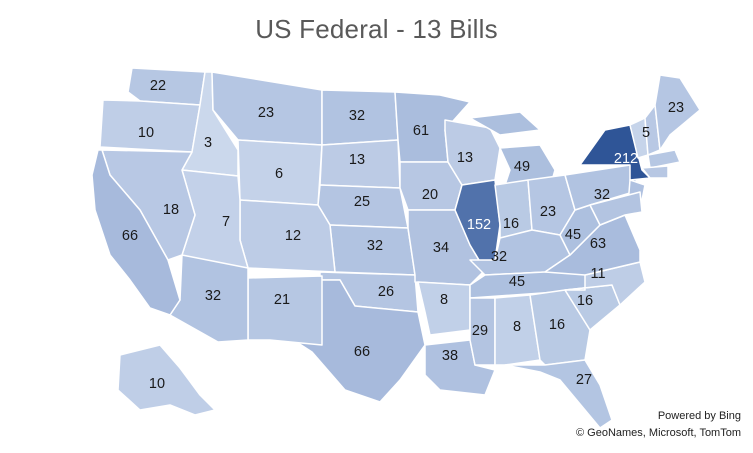  I want to click on state-label-vt: 5, so click(646, 133).